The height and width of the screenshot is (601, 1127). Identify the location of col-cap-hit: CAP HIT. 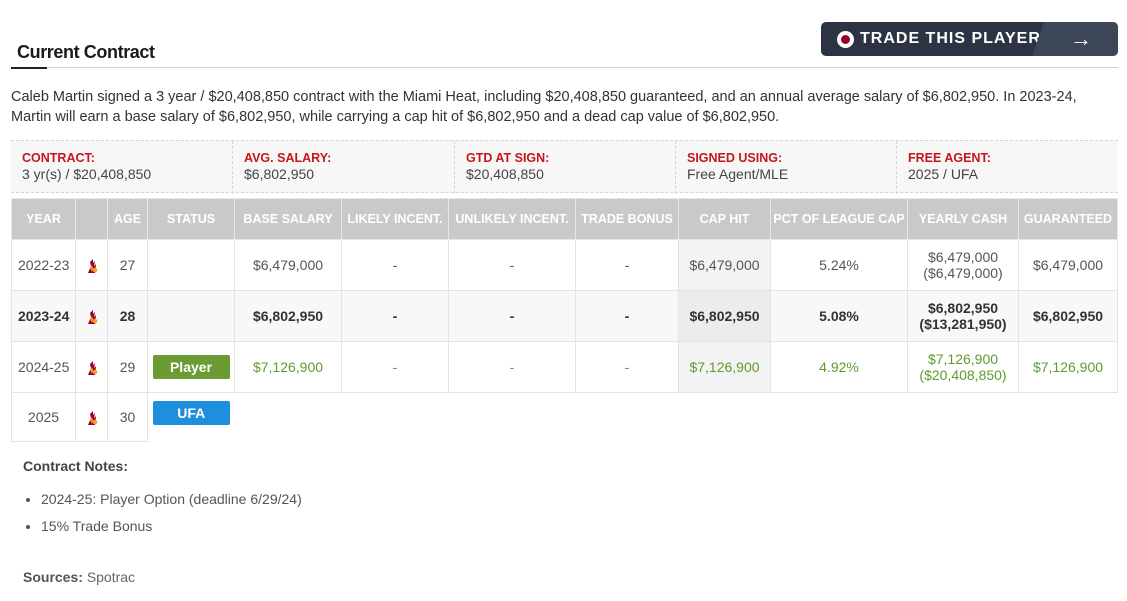
(724, 219).